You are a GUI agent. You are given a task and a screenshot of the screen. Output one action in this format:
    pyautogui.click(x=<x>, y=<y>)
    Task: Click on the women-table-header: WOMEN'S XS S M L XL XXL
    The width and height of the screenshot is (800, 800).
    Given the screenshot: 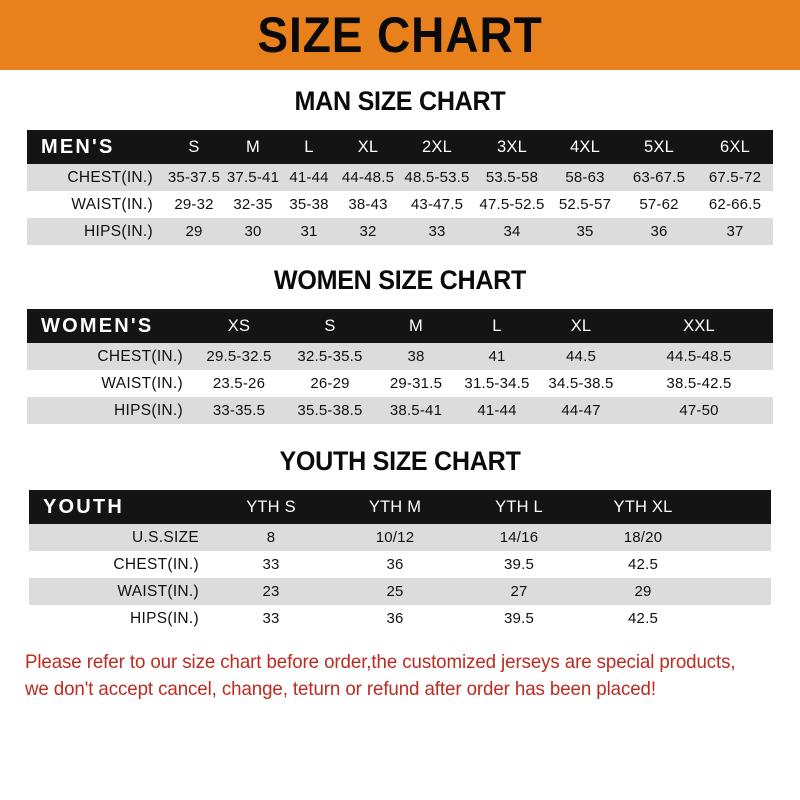 What is the action you would take?
    pyautogui.click(x=400, y=326)
    